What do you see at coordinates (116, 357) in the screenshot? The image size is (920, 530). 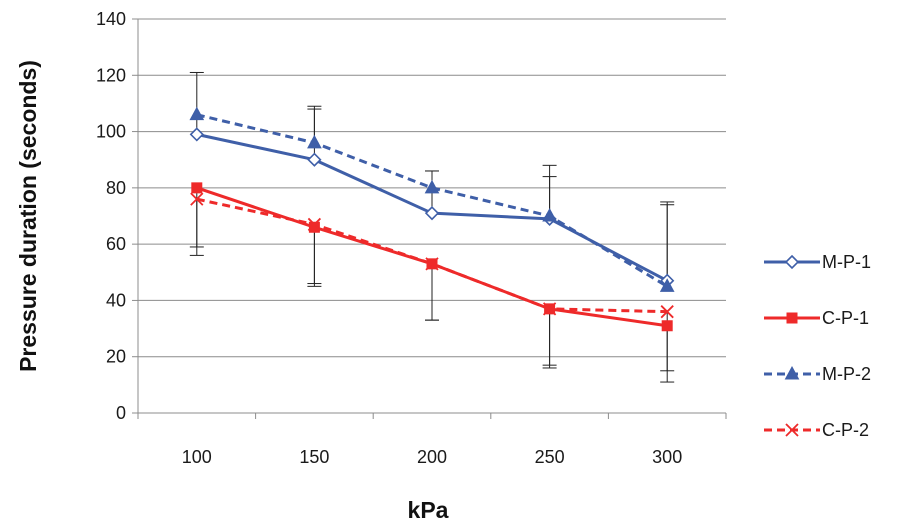 I see `y-tick-label-20: 20` at bounding box center [116, 357].